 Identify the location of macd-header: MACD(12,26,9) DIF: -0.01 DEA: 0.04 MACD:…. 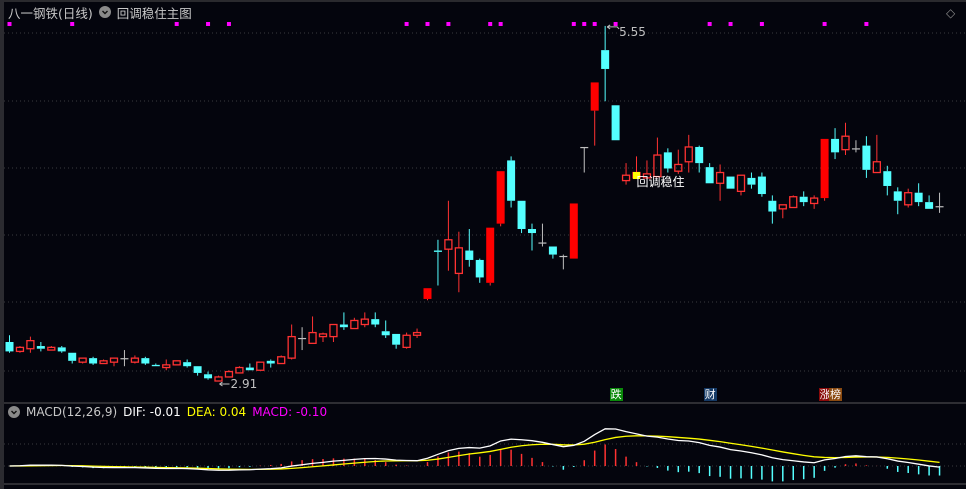
(167, 412).